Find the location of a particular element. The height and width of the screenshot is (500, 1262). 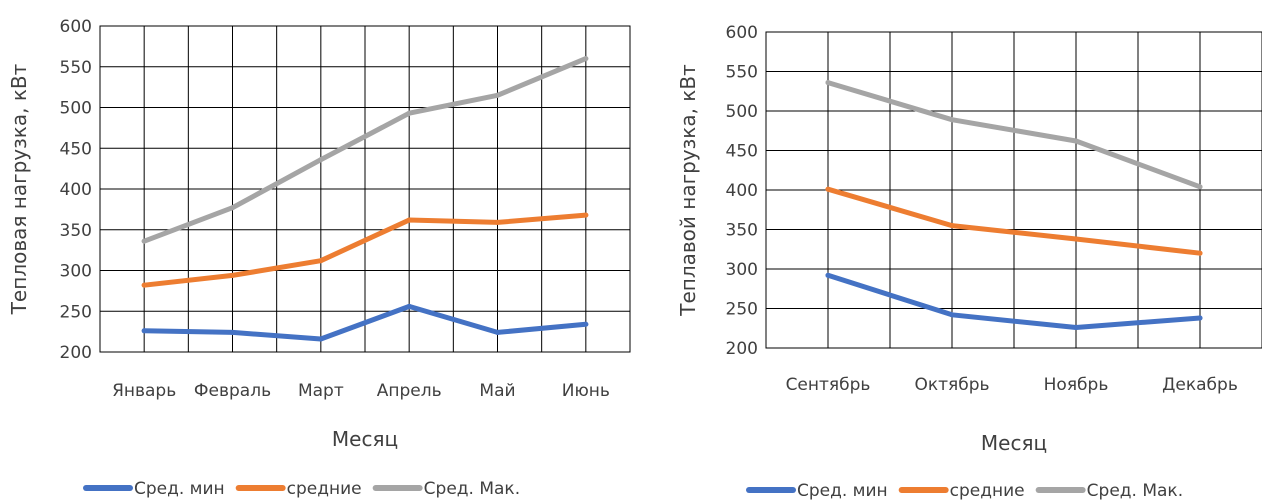

left-chart-ytick-label: 350 is located at coordinates (76, 231).